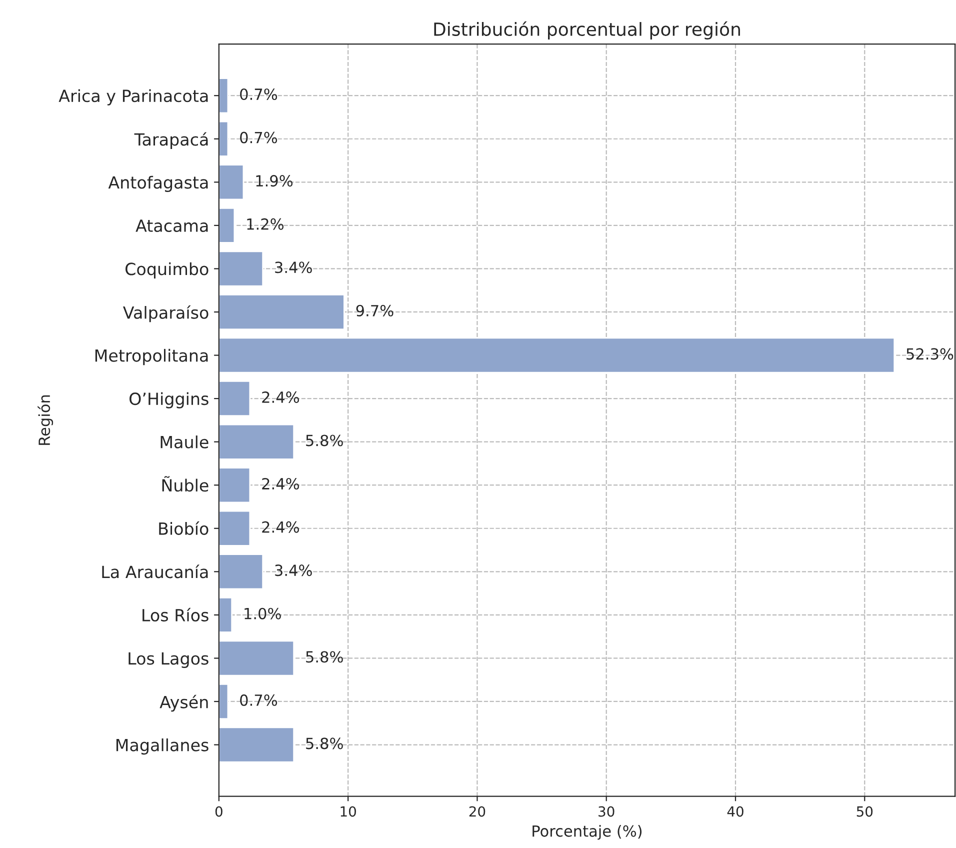  What do you see at coordinates (169, 400) in the screenshot?
I see `y-tick-label: O’Higgins` at bounding box center [169, 400].